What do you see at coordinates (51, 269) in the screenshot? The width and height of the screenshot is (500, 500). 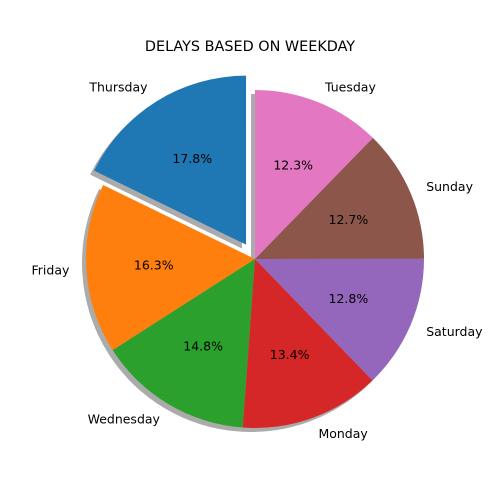 I see `slice-label-friday: Friday` at bounding box center [51, 269].